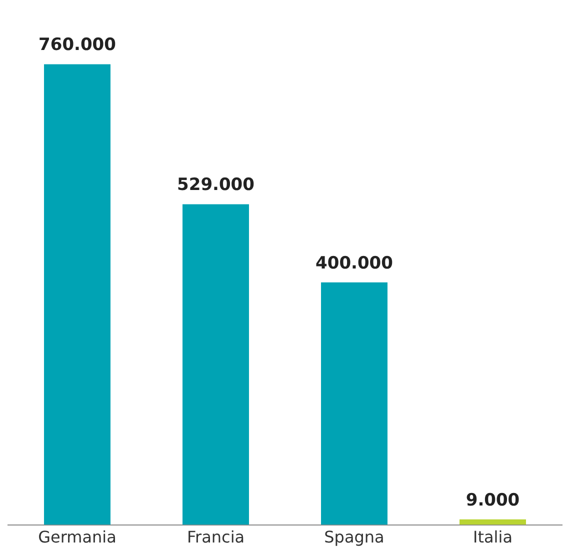 The image size is (566, 552). What do you see at coordinates (77, 537) in the screenshot?
I see `x-tick-label: Germania` at bounding box center [77, 537].